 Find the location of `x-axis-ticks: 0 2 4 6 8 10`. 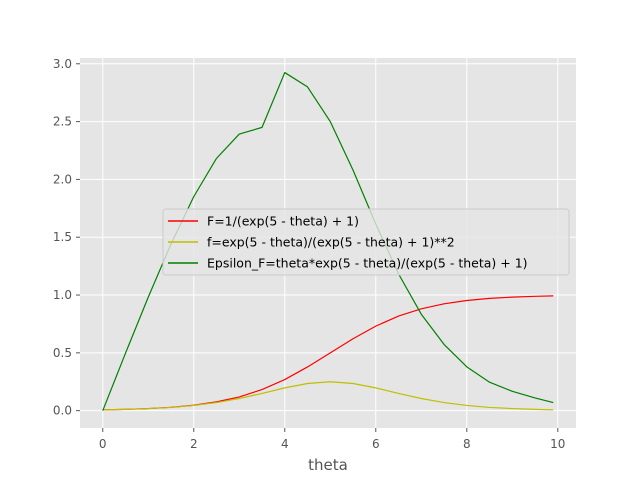

x-axis-ticks: 0 2 4 6 8 10 is located at coordinates (332, 439).